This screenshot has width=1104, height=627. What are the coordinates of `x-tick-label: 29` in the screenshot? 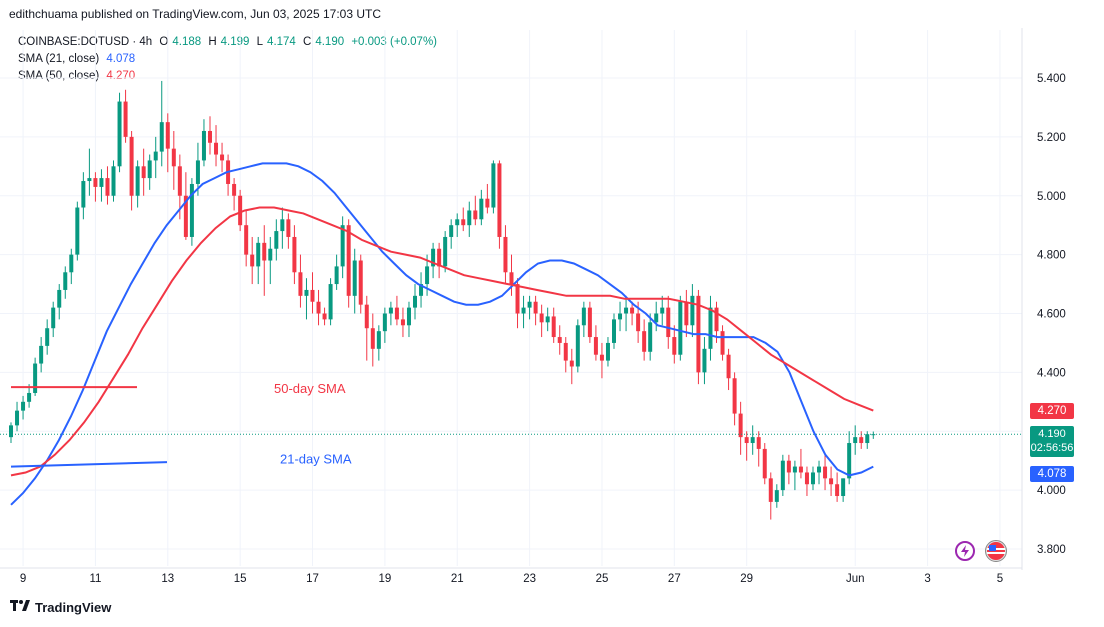 It's located at (746, 579).